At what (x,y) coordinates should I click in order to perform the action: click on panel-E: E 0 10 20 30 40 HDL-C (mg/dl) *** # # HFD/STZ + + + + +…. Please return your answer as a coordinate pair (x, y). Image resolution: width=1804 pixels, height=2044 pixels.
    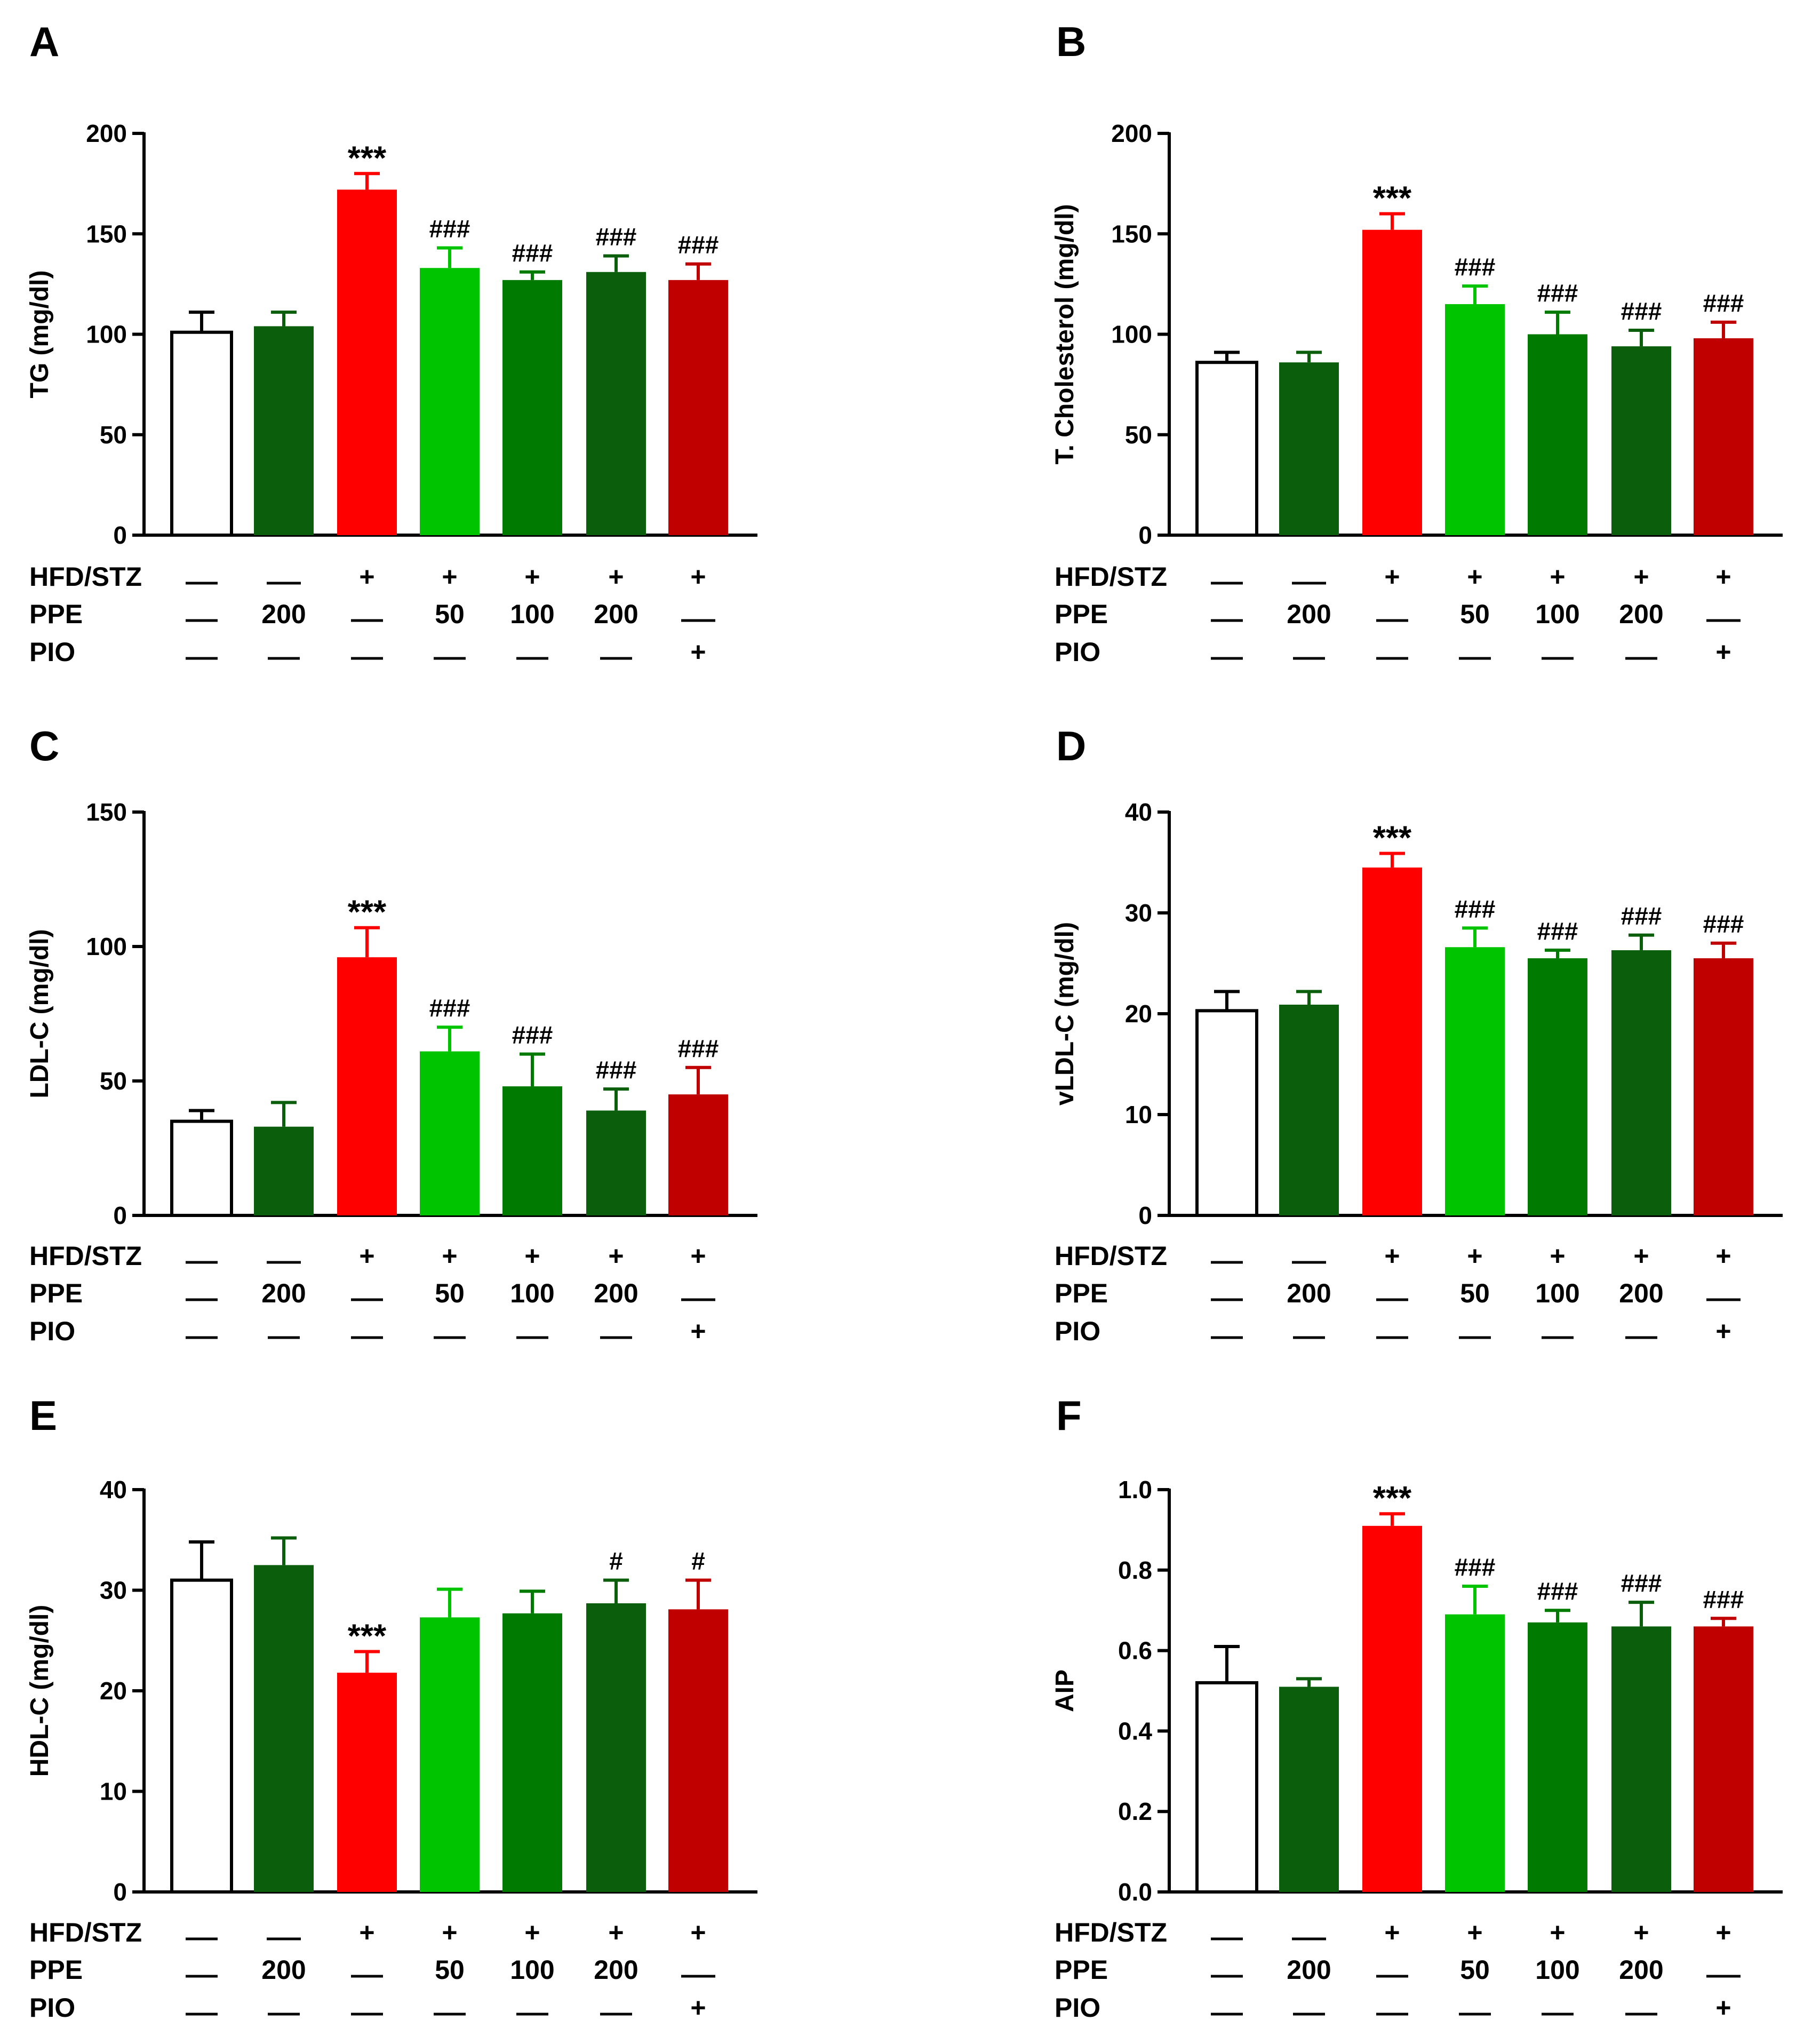
    Looking at the image, I should click on (392, 1707).